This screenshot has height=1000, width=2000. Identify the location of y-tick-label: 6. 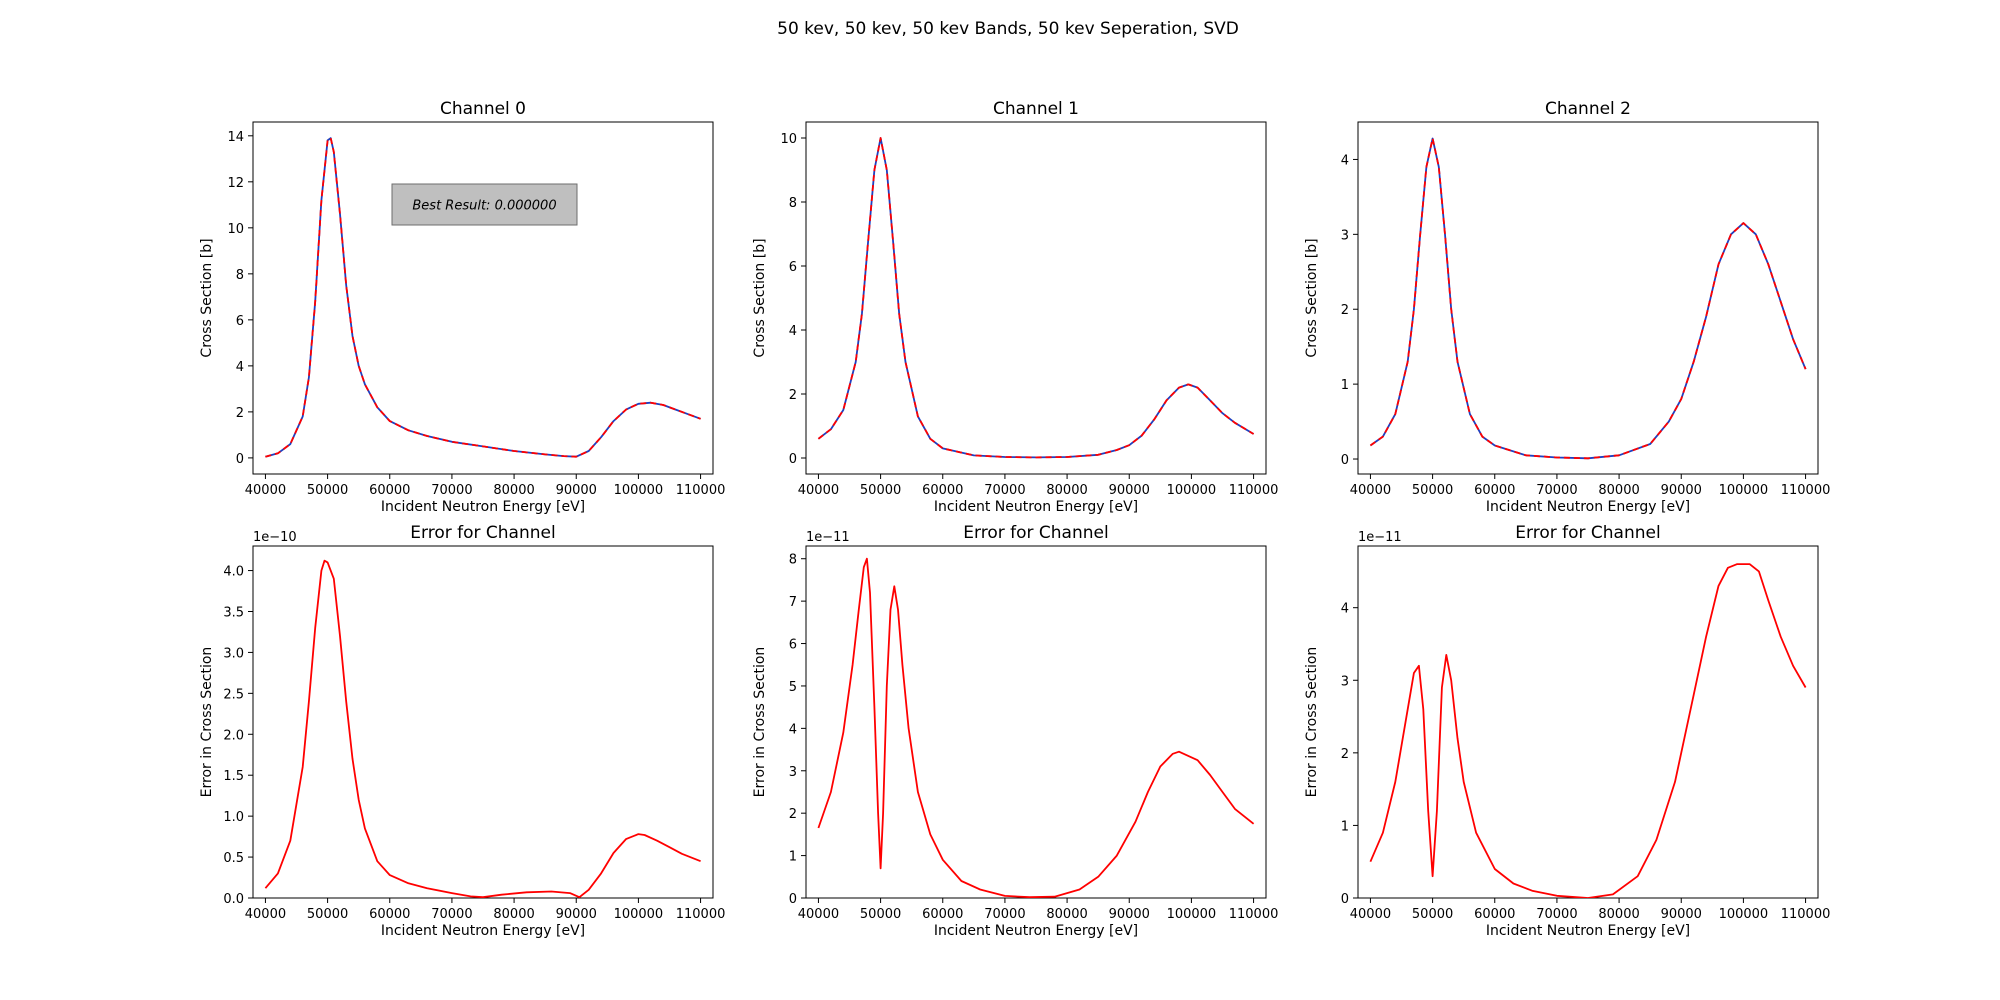
(240, 321).